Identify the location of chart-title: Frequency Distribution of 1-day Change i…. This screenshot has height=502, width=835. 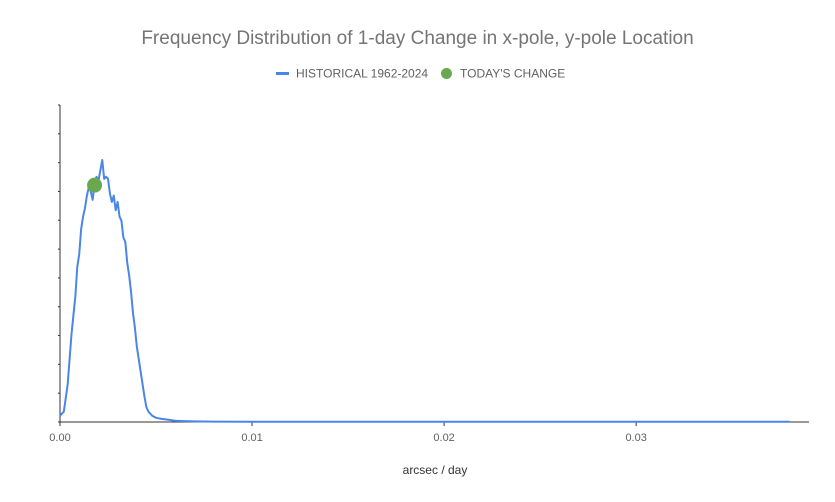
(417, 38).